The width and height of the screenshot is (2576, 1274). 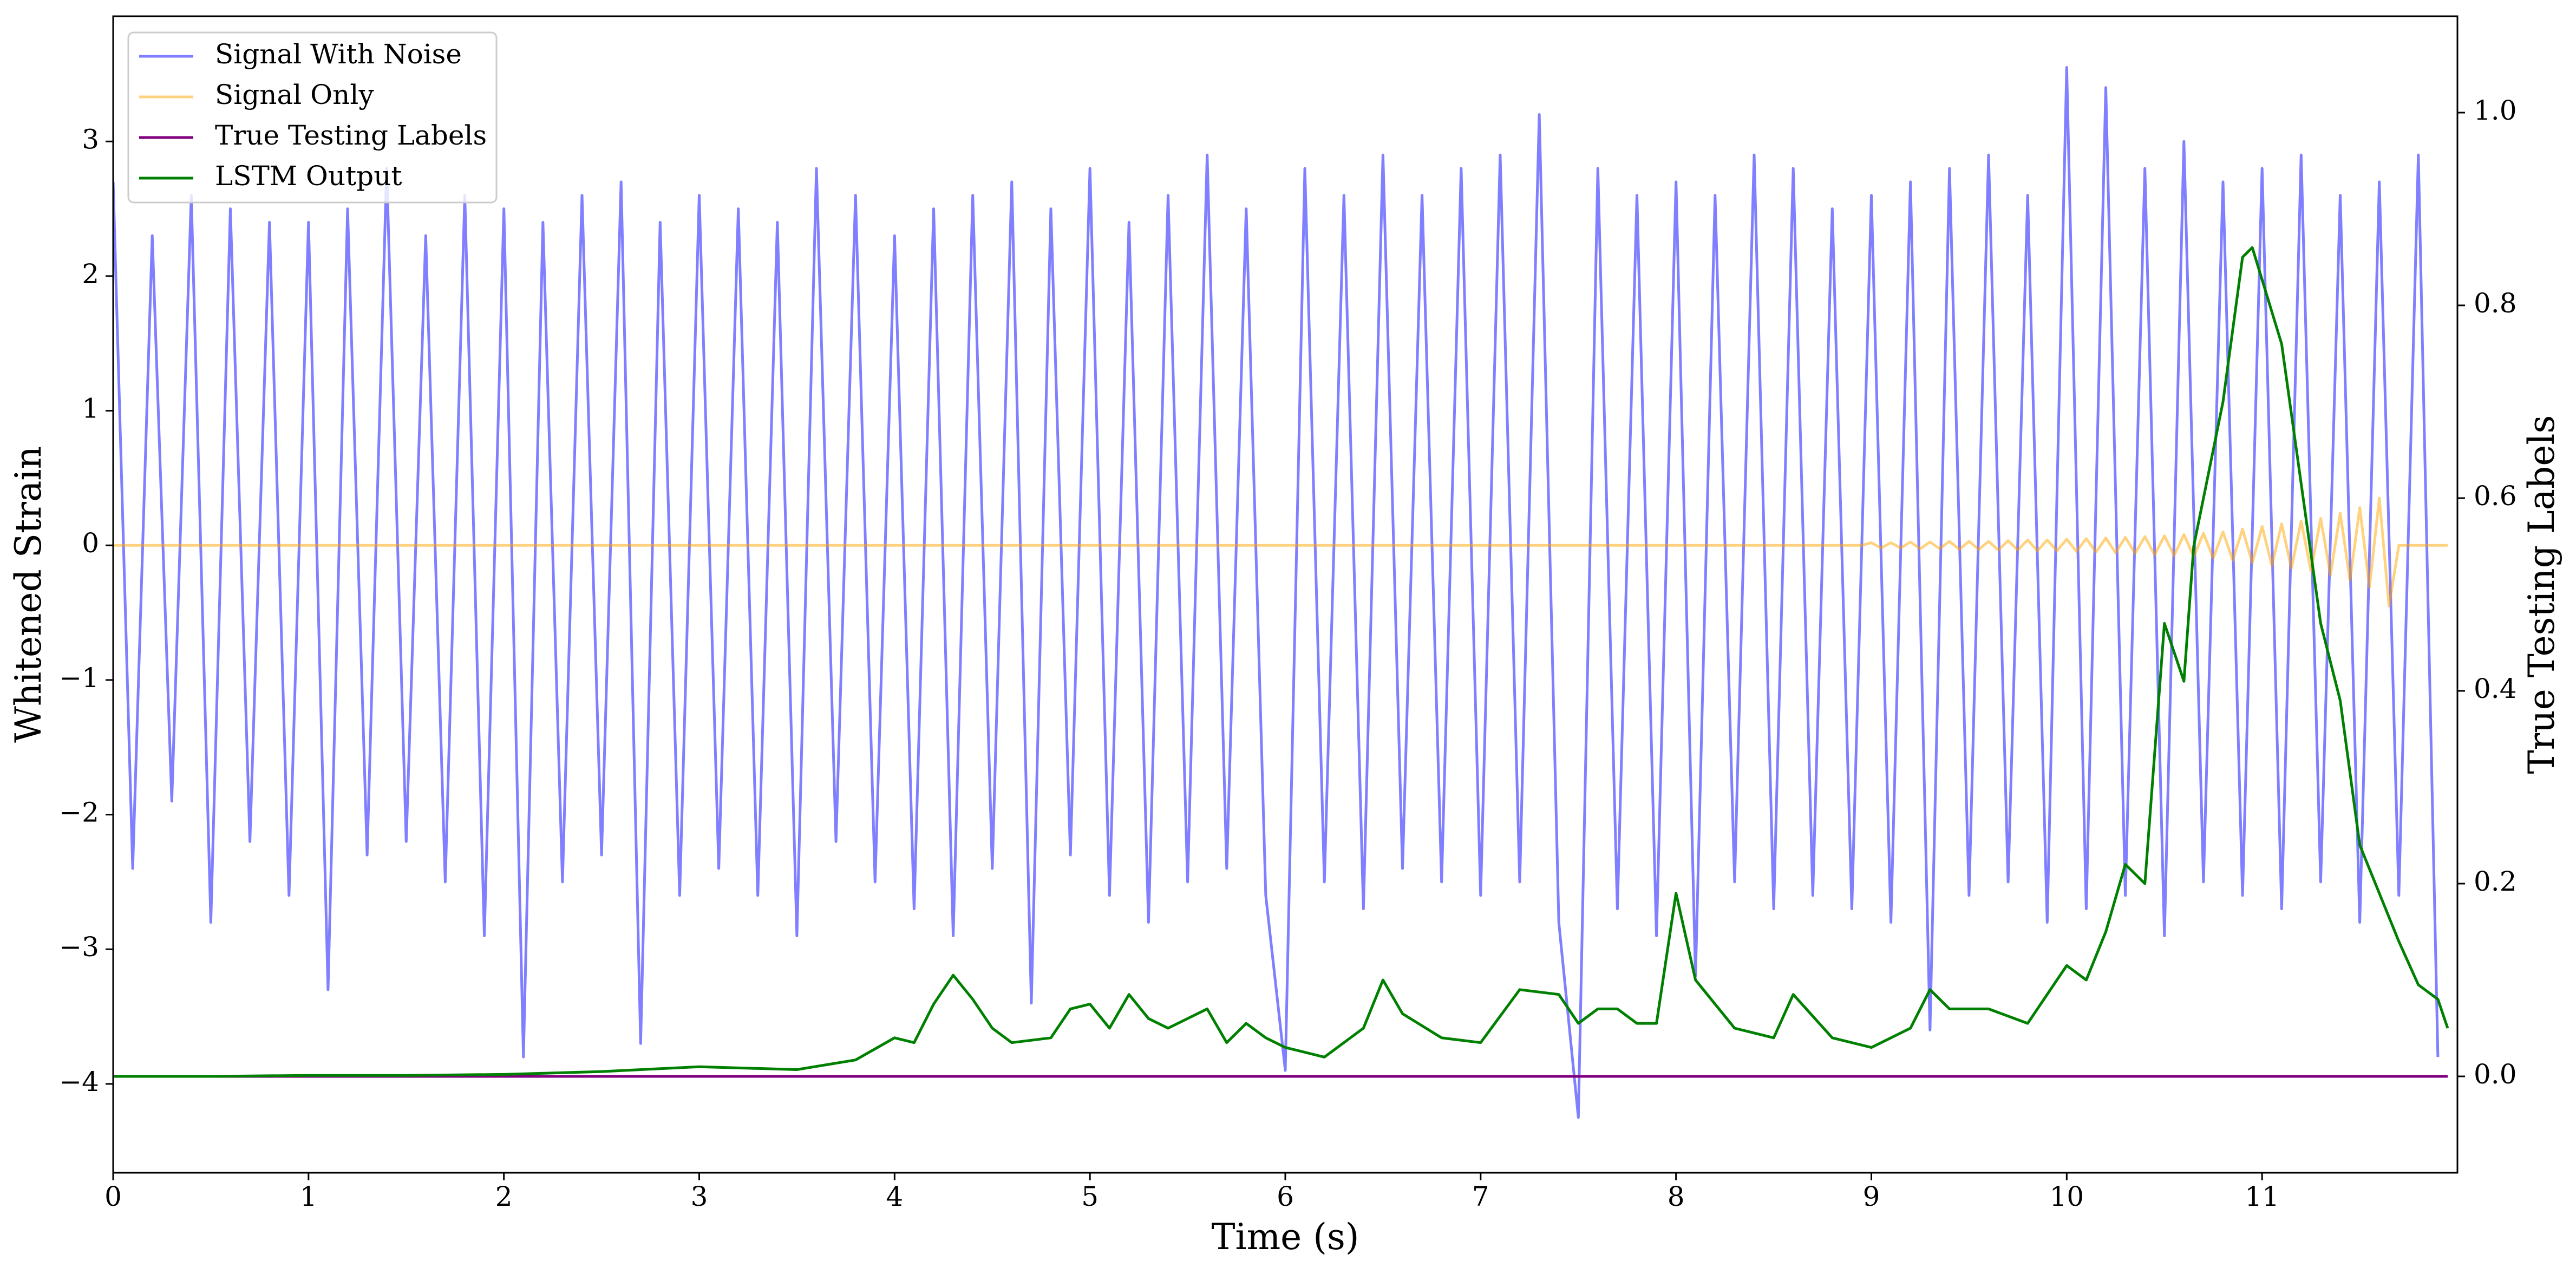 I want to click on y2-tick-label: 0.4, so click(x=2495, y=688).